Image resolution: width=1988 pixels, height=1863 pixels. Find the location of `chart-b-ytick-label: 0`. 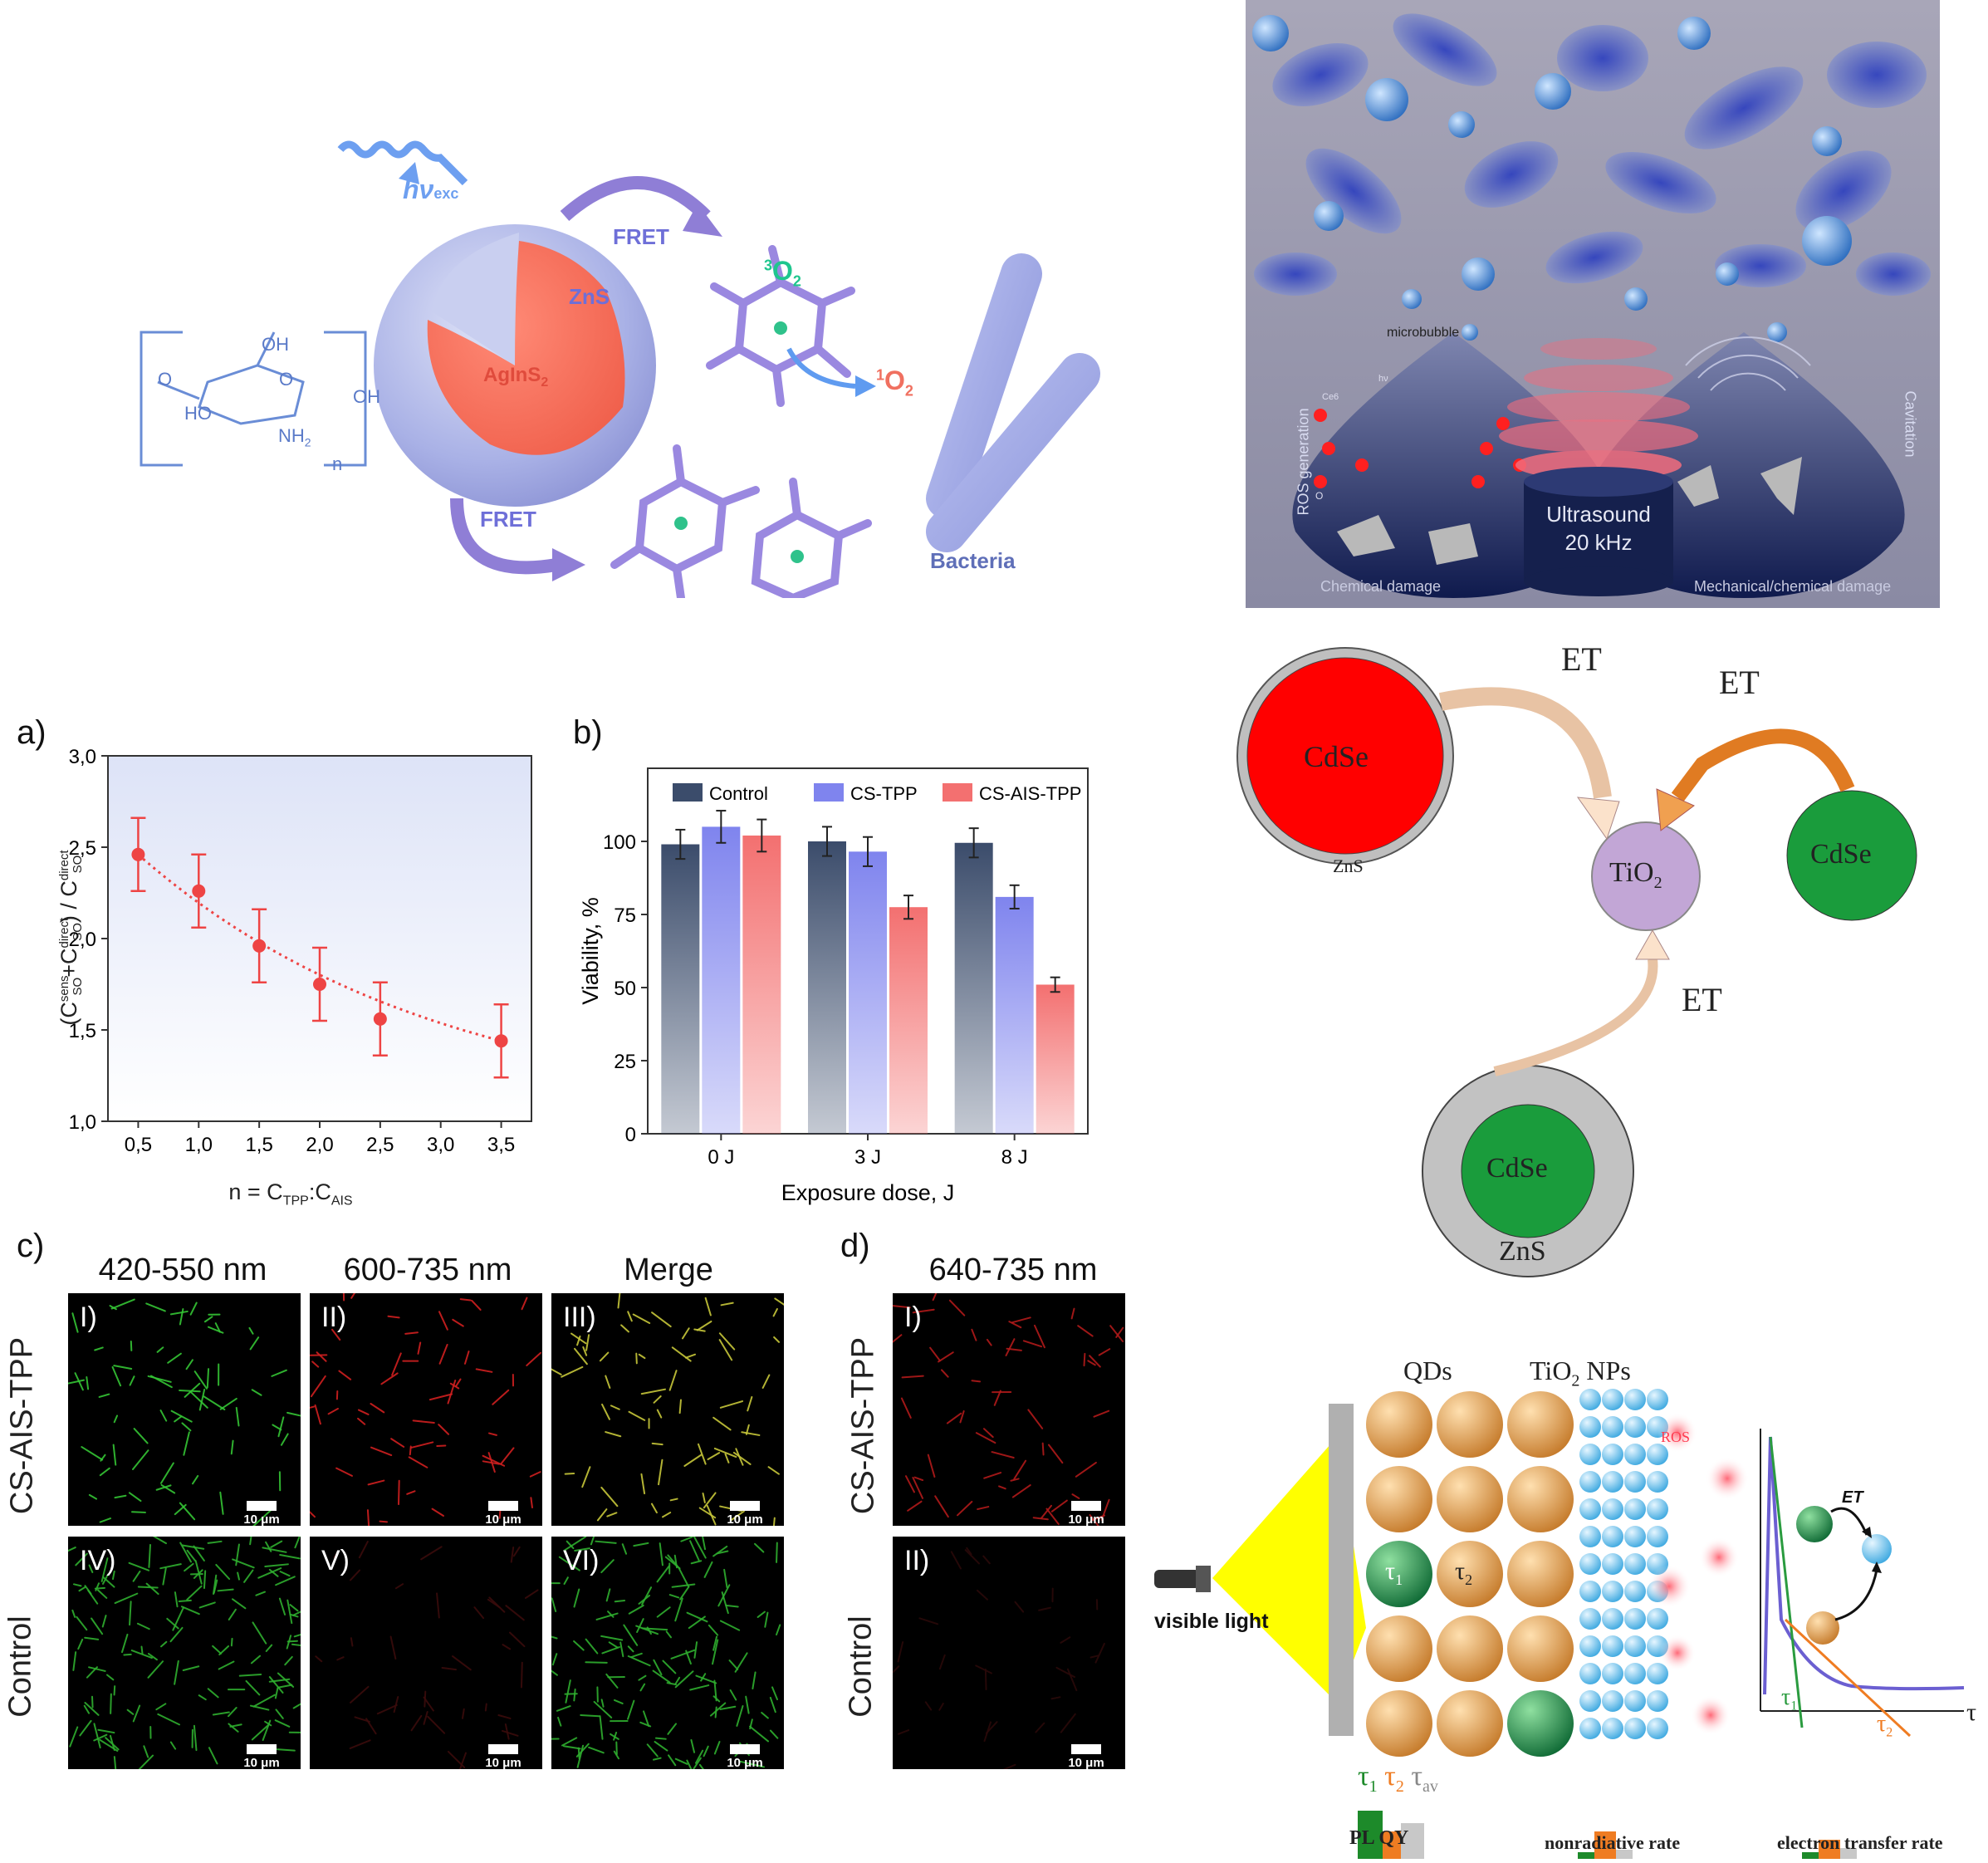

chart-b-ytick-label: 0 is located at coordinates (630, 1135).